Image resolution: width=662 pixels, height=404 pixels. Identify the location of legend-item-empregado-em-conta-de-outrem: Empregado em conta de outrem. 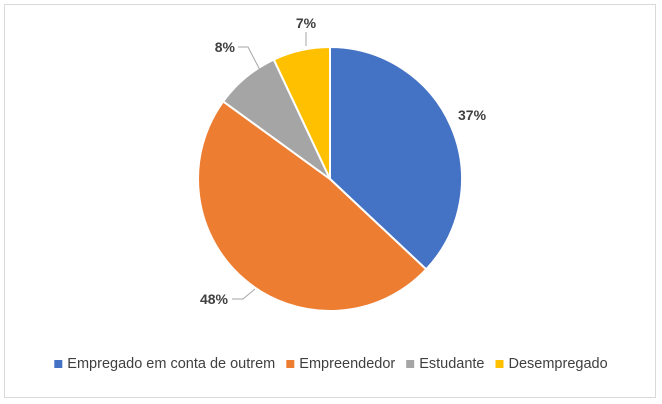
(164, 364).